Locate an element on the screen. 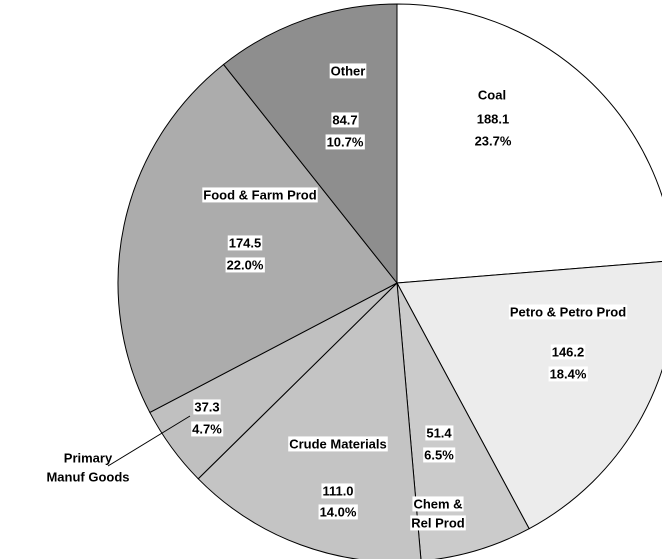 Image resolution: width=662 pixels, height=559 pixels. category-label: Other is located at coordinates (348, 70).